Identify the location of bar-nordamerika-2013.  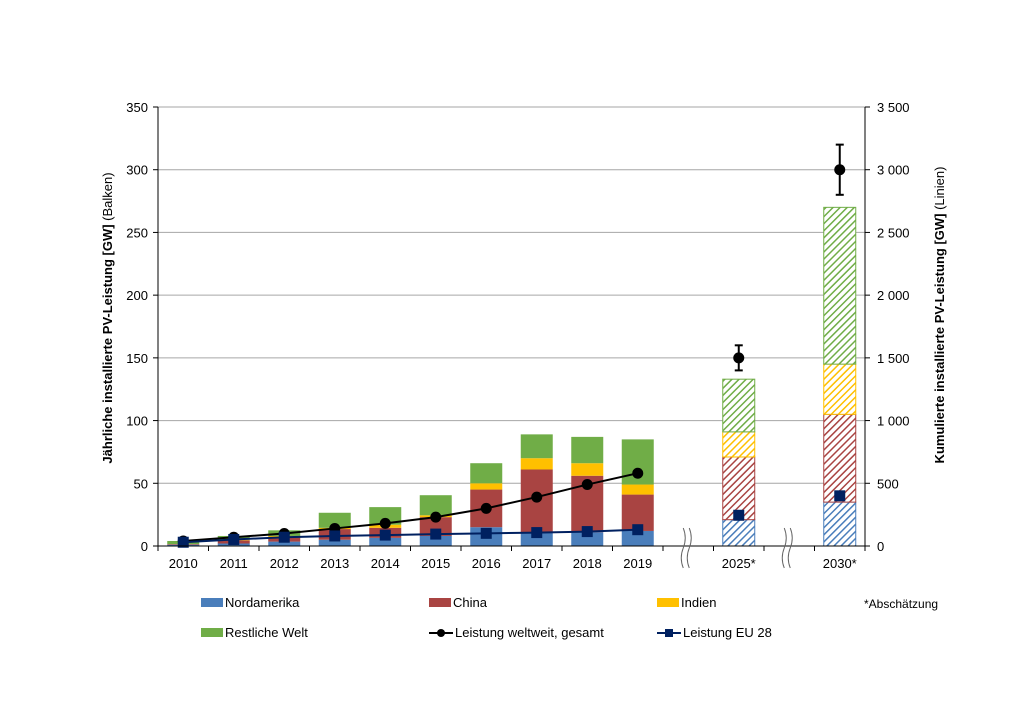
(334, 542).